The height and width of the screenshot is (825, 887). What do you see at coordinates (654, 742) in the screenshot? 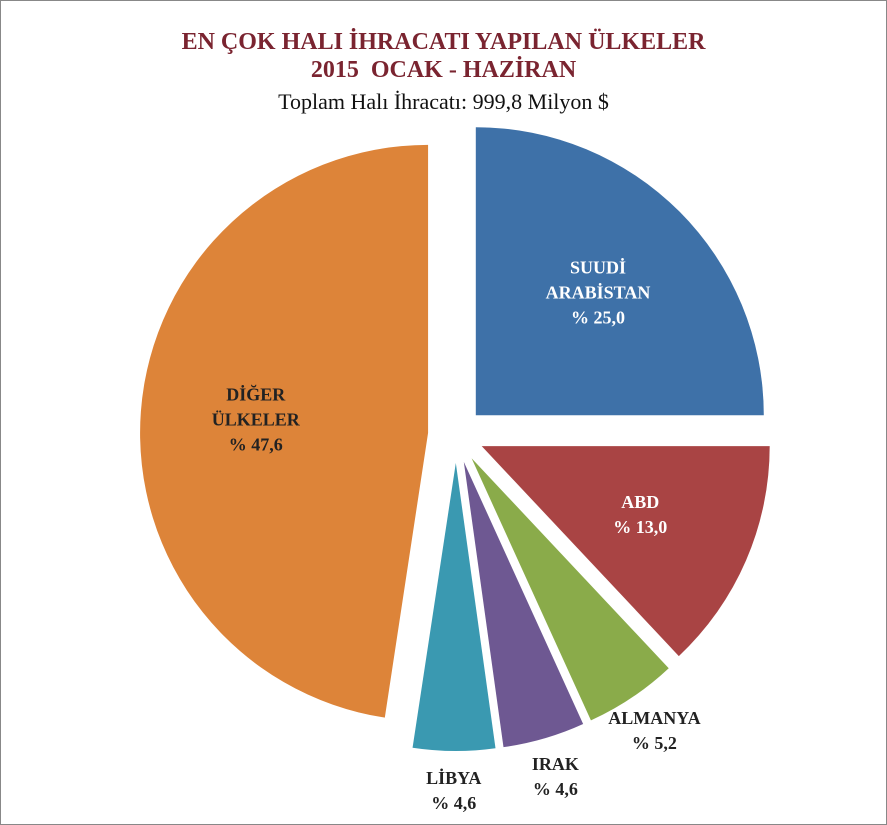
I see `value-label: % 5,2` at bounding box center [654, 742].